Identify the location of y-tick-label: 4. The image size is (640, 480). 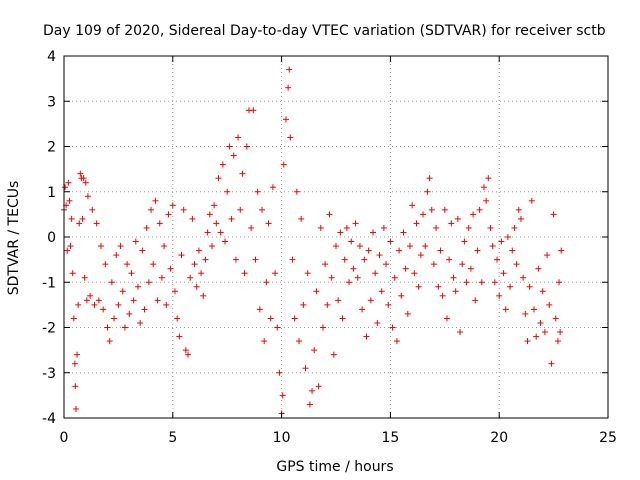
(51, 57).